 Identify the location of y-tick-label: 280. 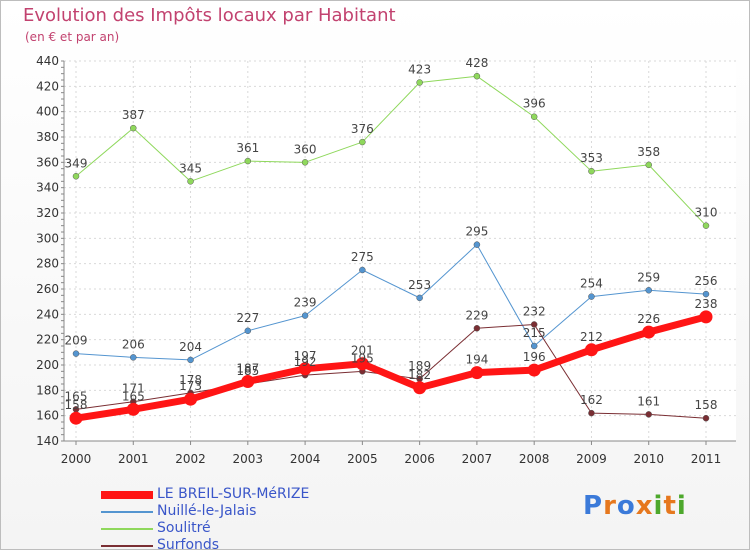
(47, 264).